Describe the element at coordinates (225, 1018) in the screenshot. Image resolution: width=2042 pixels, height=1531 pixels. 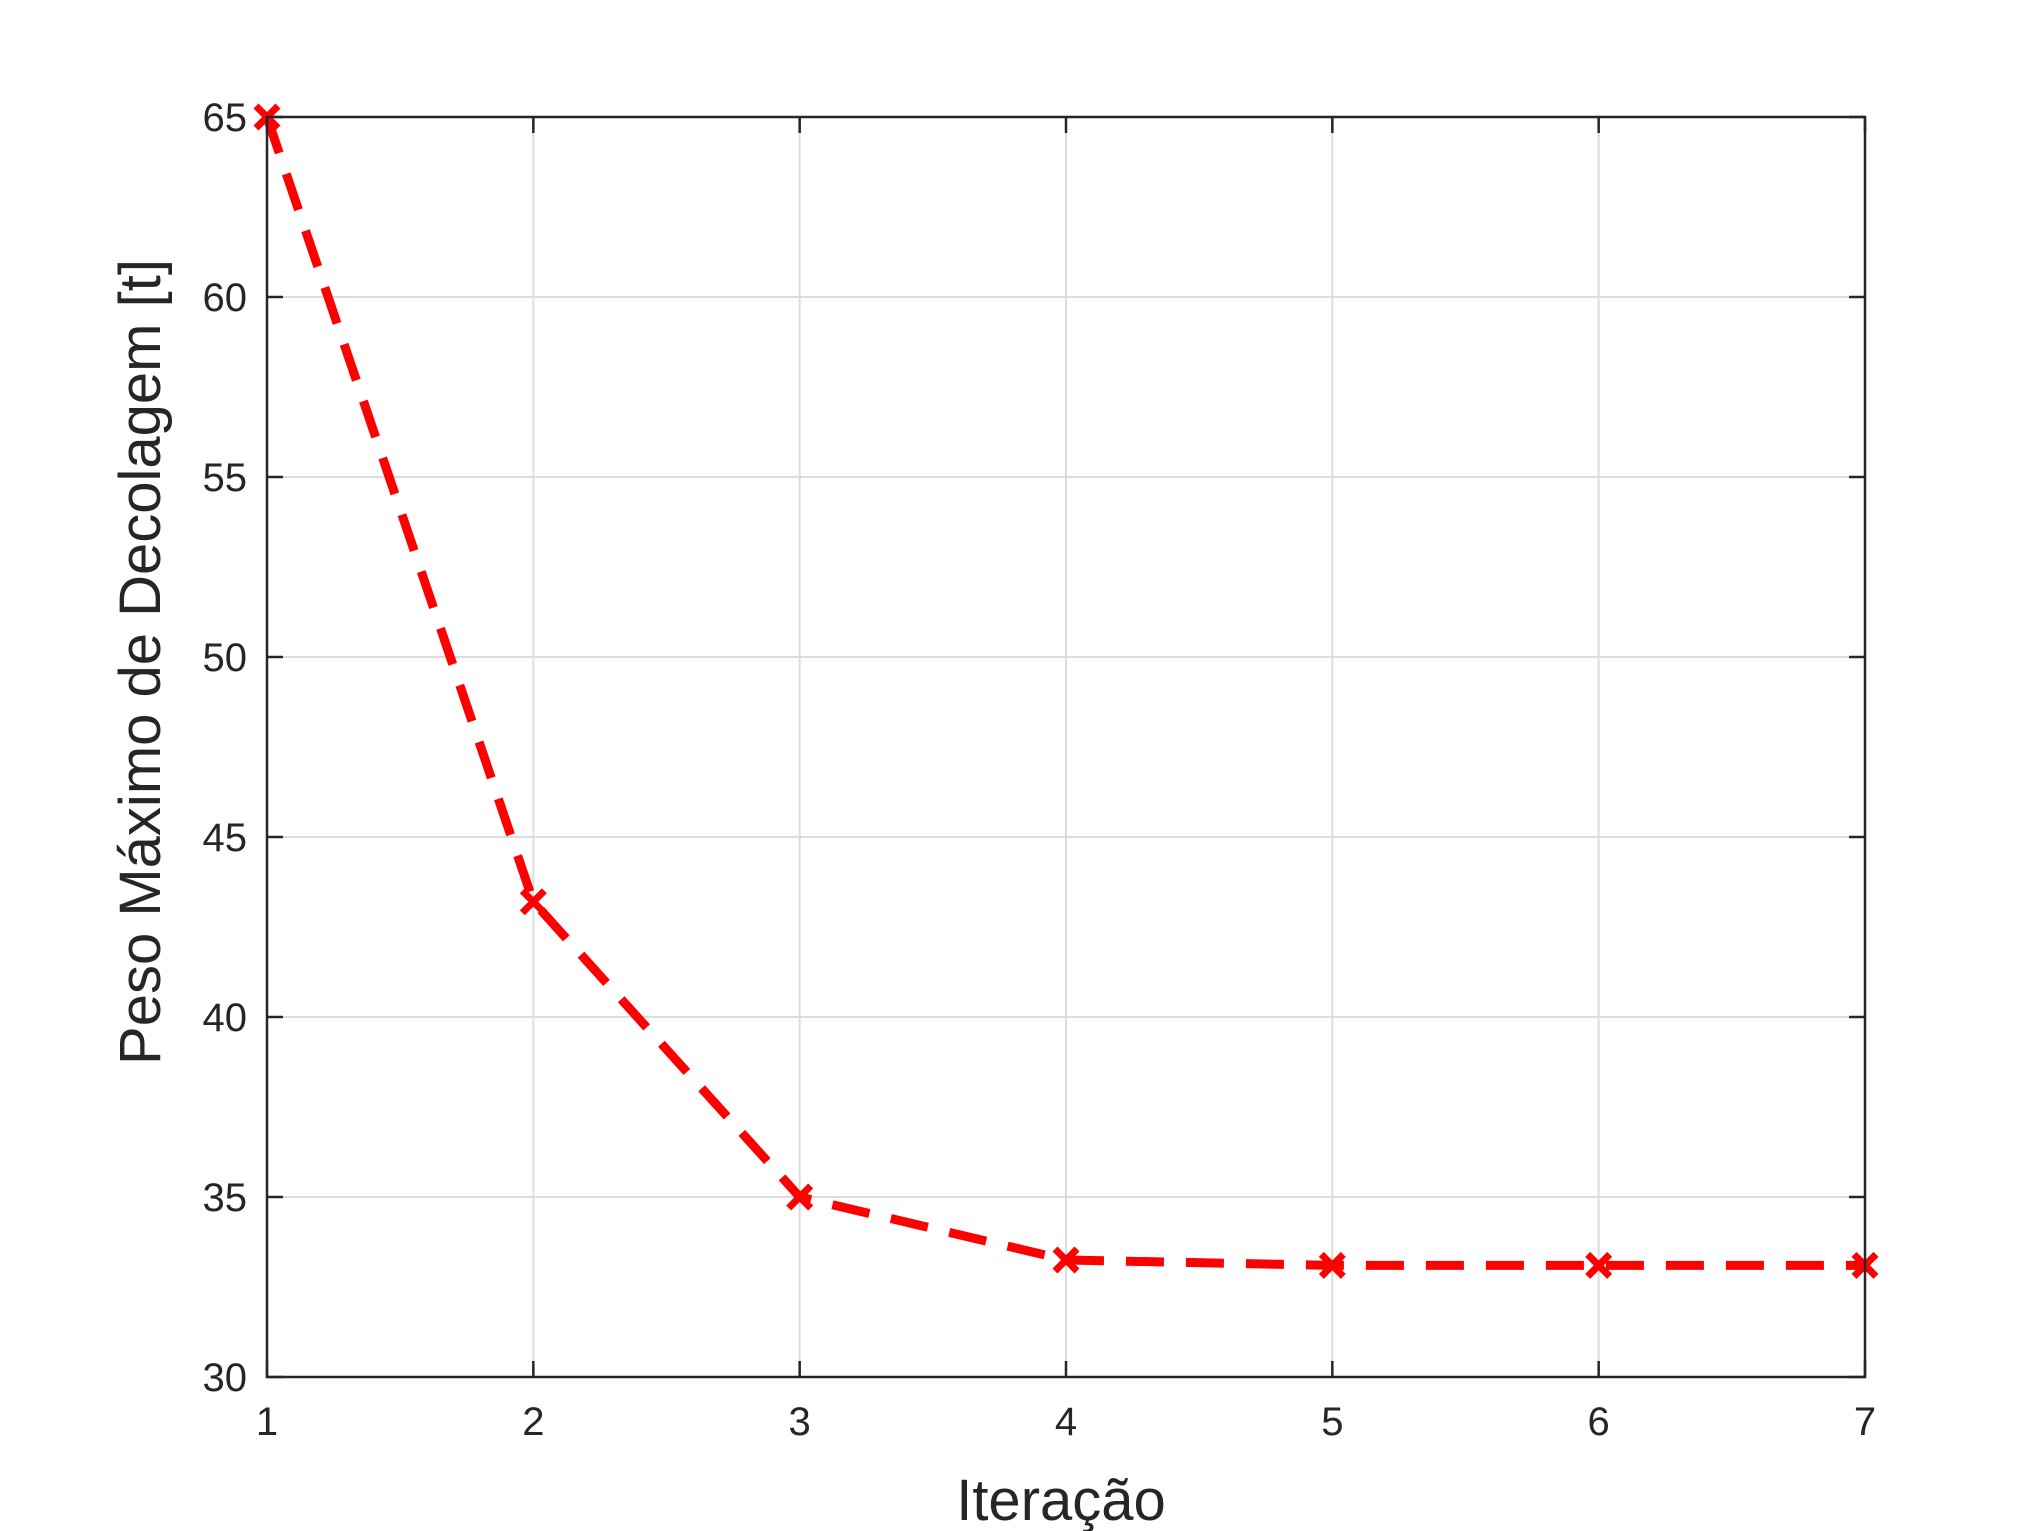
I see `y-tick-label: 40` at that location.